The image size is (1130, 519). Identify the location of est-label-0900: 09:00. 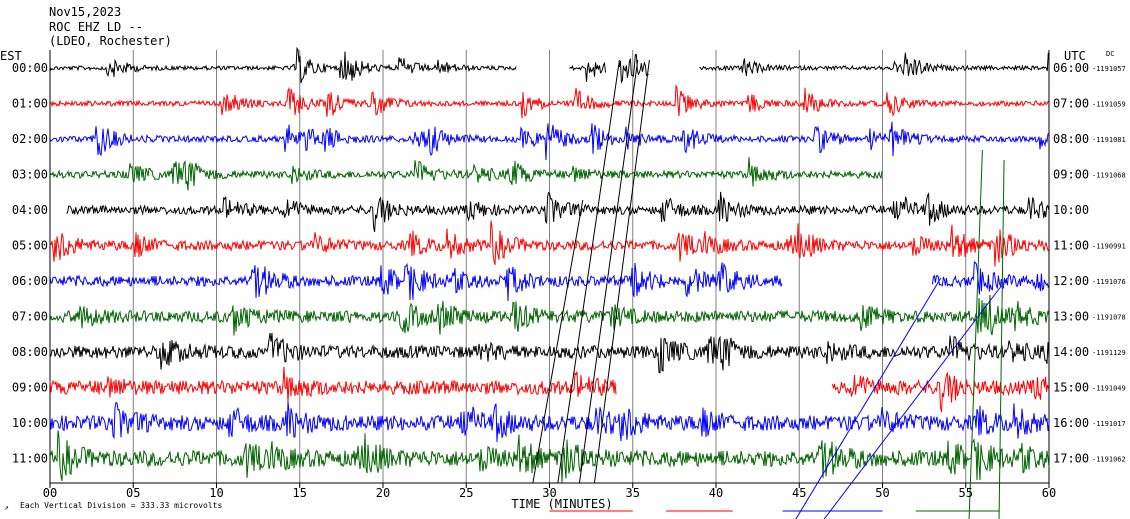
(30, 388).